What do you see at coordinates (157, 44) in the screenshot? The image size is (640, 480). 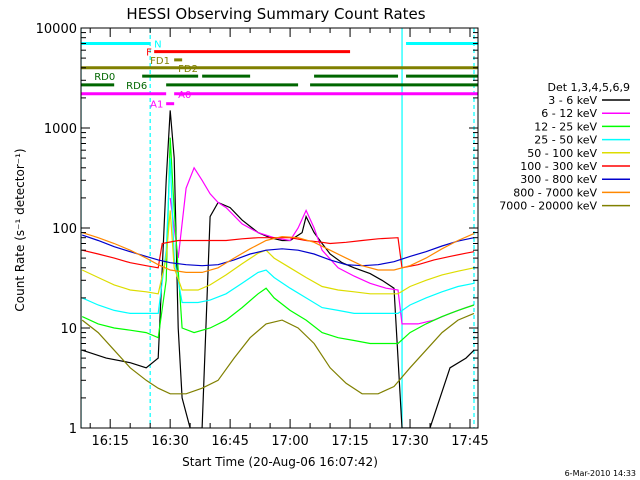 I see `flag-label-n: N` at bounding box center [157, 44].